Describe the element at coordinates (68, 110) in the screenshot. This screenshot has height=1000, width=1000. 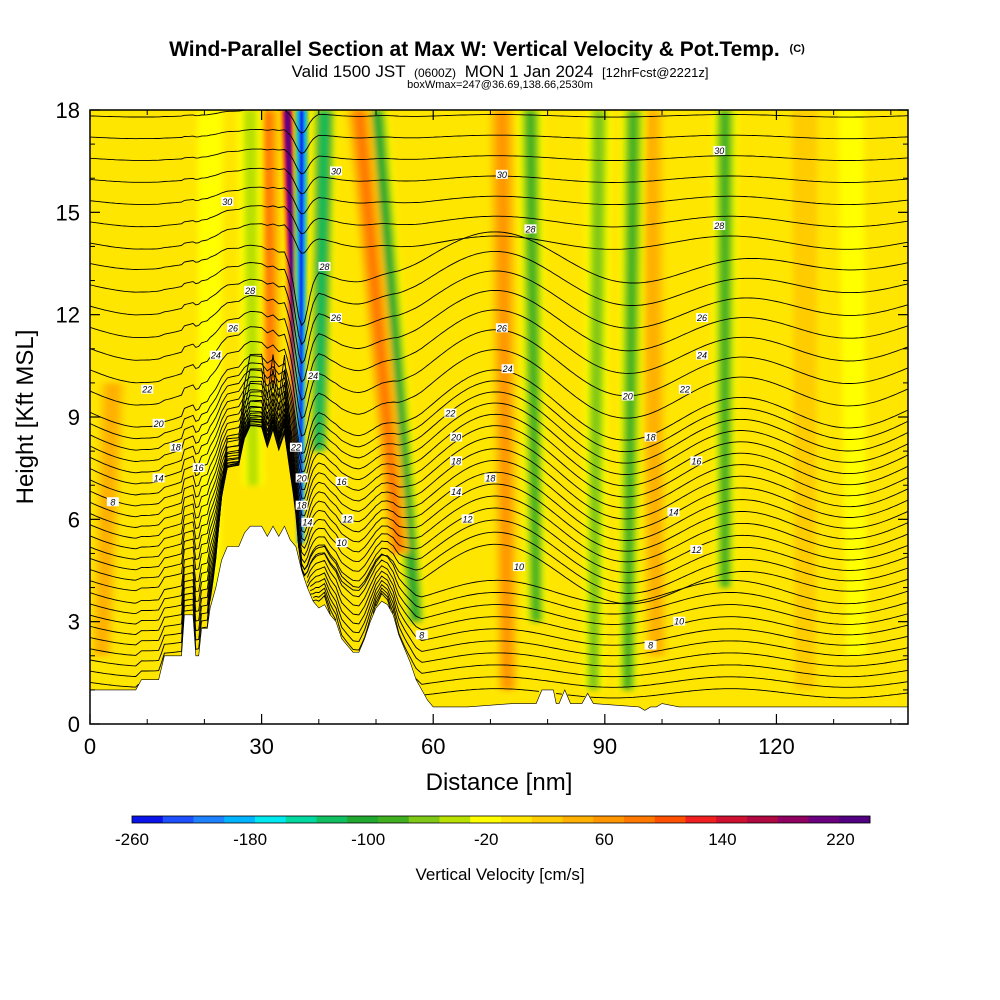
I see `y-tick-label: 18` at that location.